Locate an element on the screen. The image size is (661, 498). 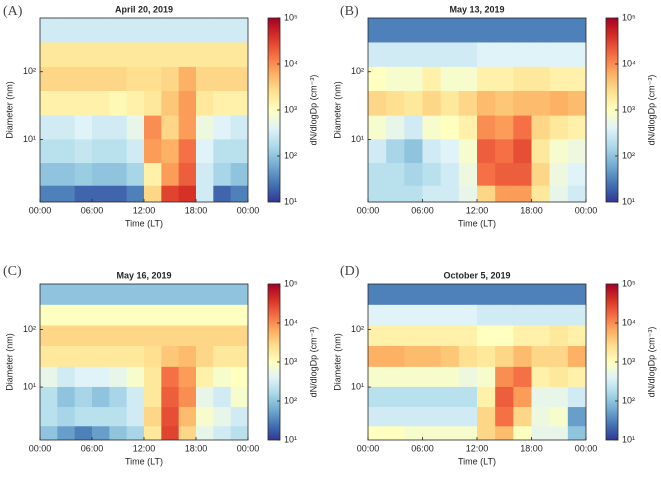
colorbar-tick-label: 10⁵ is located at coordinates (291, 283).